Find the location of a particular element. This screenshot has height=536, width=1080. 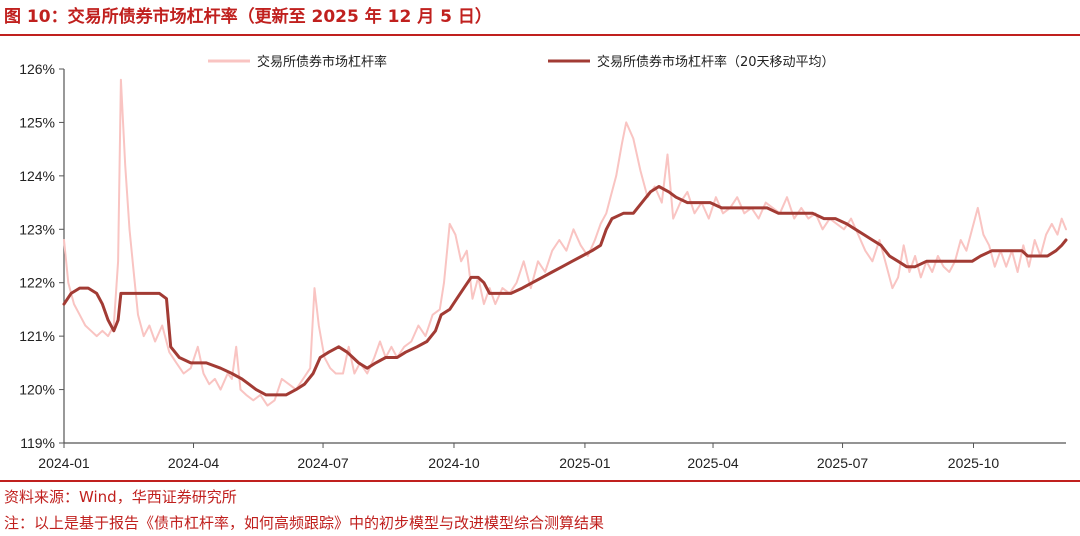

x-tick-label: 2025-01 is located at coordinates (585, 463).